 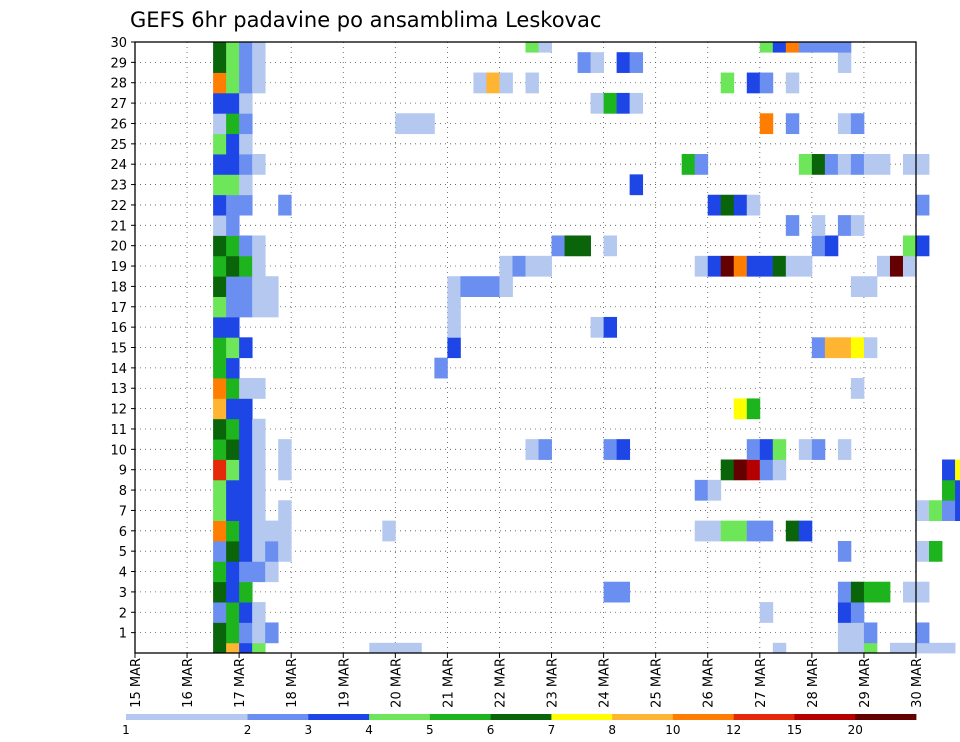 What do you see at coordinates (118, 43) in the screenshot?
I see `y-tick-label: 30` at bounding box center [118, 43].